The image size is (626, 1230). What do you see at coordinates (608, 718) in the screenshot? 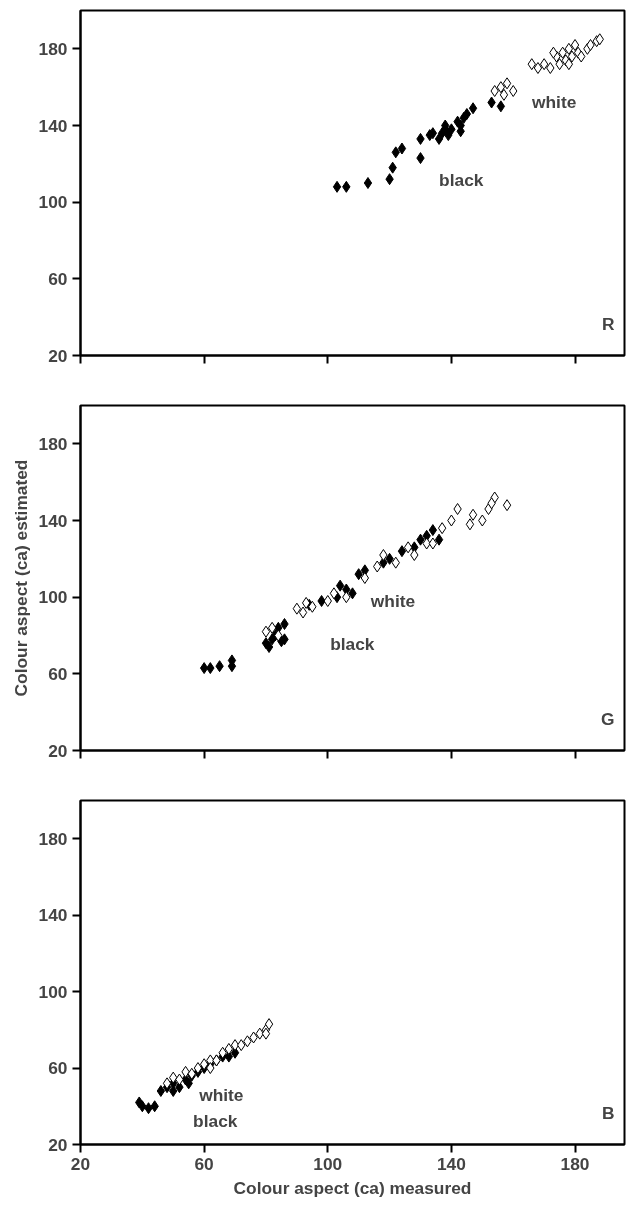
I see `annotation: G` at bounding box center [608, 718].